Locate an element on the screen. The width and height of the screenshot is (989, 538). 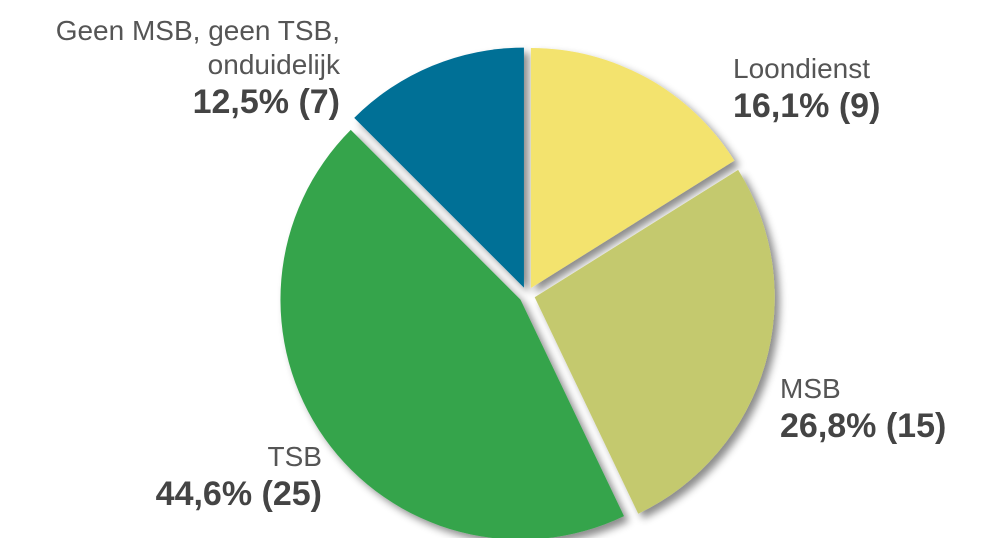
value-label: 12,5% (7) is located at coordinates (266, 102).